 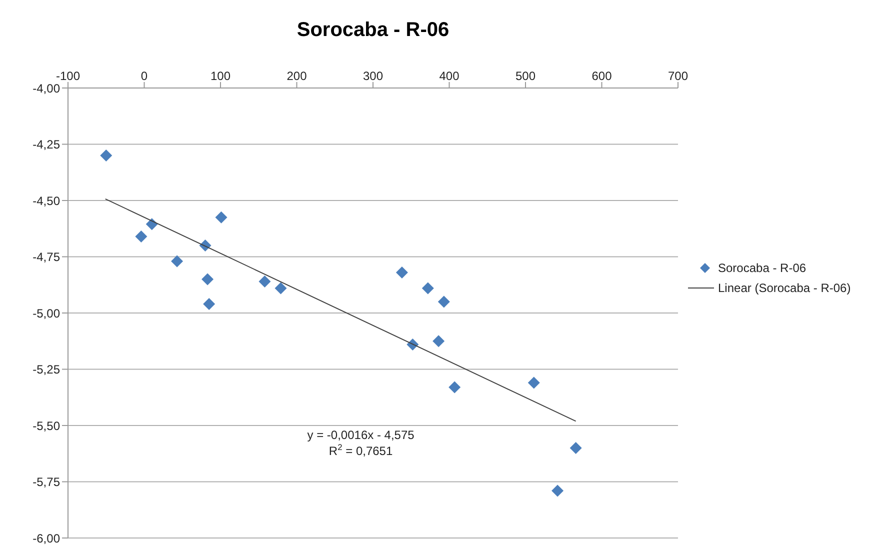 I want to click on x-tick-label: -100, so click(x=68, y=76).